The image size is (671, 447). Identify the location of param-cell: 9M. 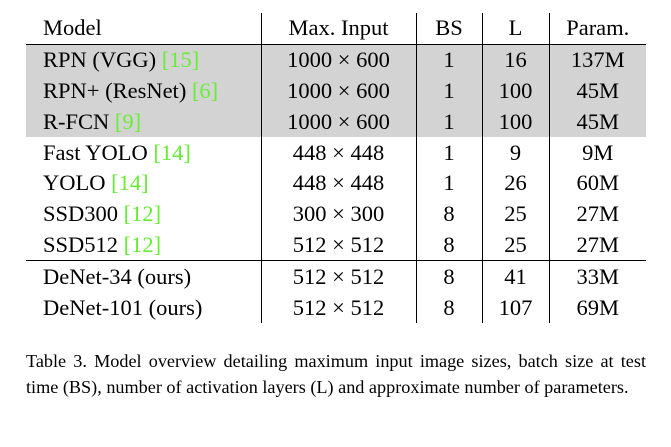
(598, 152).